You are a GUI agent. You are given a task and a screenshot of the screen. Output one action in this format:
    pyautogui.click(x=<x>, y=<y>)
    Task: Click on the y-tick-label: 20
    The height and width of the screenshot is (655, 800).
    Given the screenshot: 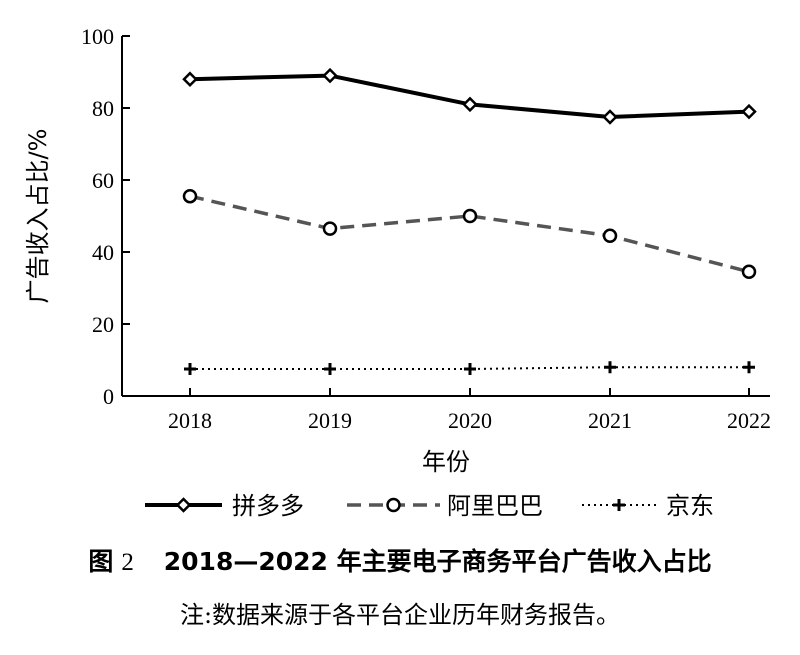 What is the action you would take?
    pyautogui.click(x=103, y=324)
    